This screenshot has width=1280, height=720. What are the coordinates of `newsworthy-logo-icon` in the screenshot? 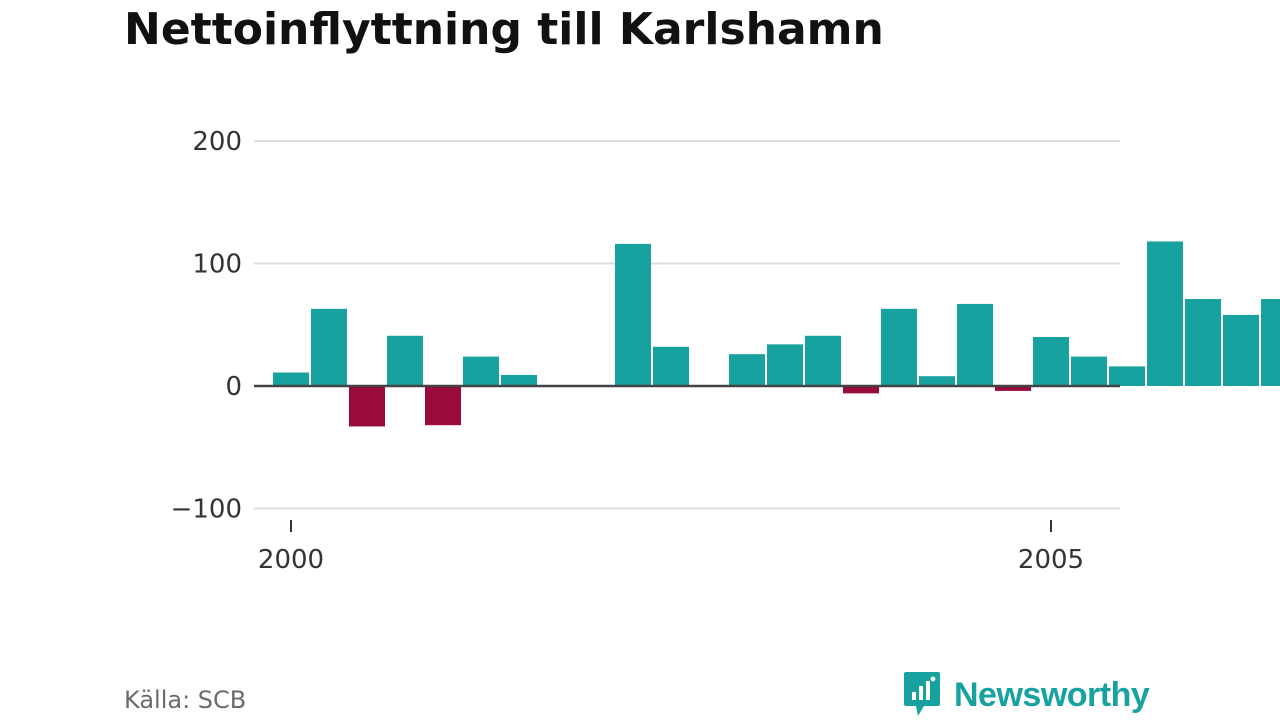 It's located at (922, 694).